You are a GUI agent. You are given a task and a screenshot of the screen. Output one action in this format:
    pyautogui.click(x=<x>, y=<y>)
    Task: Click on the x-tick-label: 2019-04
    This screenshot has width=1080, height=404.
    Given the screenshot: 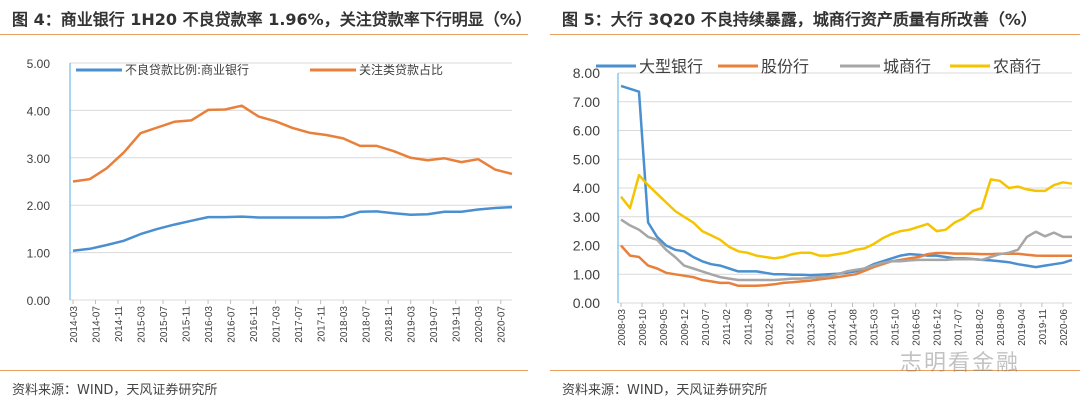 What is the action you would take?
    pyautogui.click(x=1022, y=327)
    